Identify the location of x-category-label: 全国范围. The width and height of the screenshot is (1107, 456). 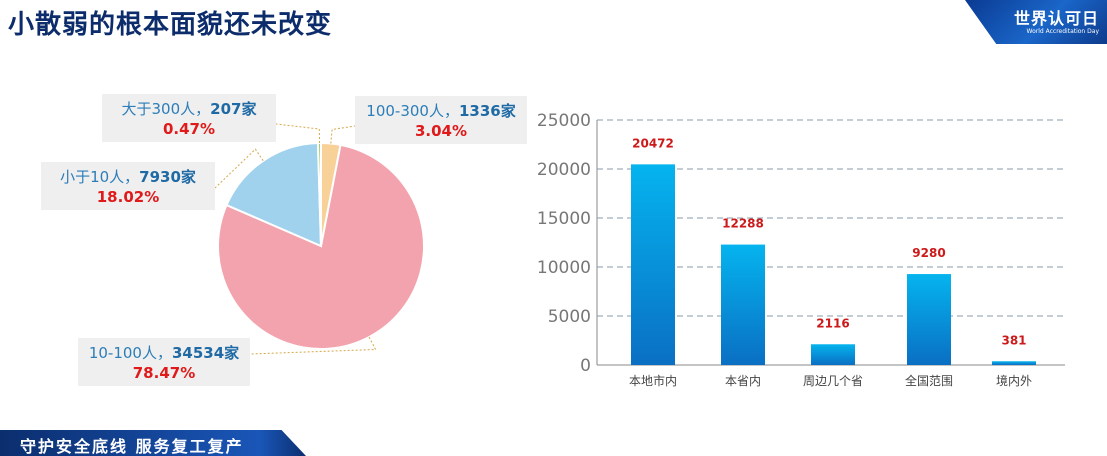
(929, 380).